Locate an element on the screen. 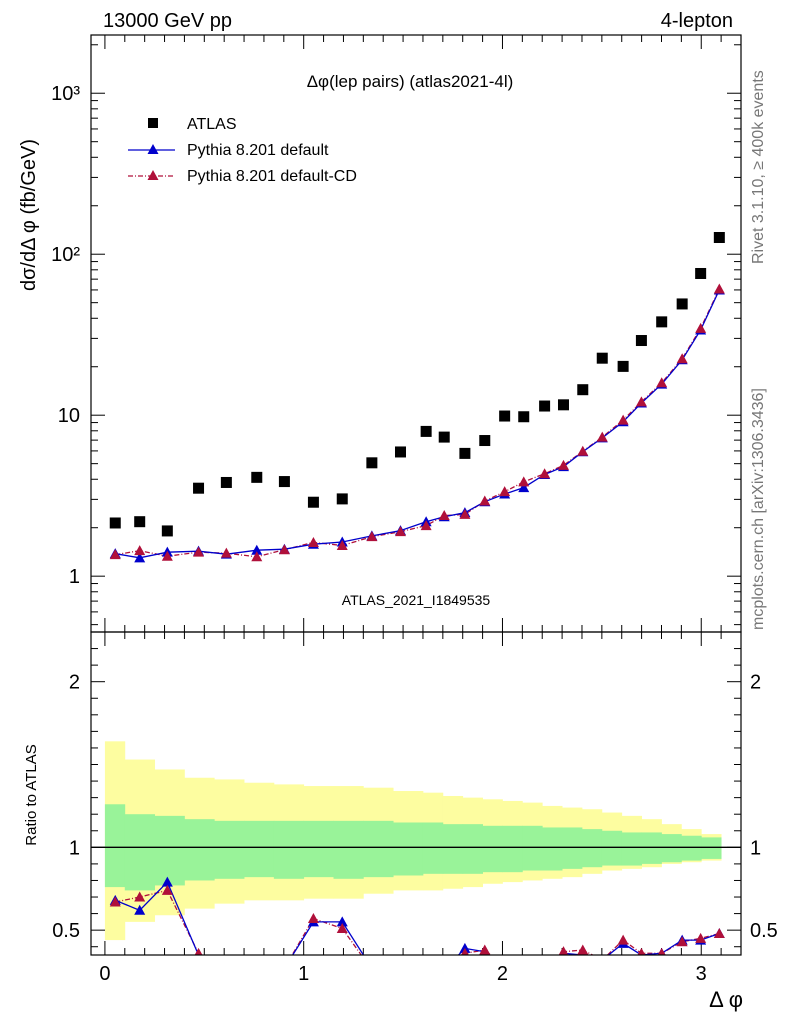 The image size is (786, 1024). x-tick-label: 2 is located at coordinates (502, 974).